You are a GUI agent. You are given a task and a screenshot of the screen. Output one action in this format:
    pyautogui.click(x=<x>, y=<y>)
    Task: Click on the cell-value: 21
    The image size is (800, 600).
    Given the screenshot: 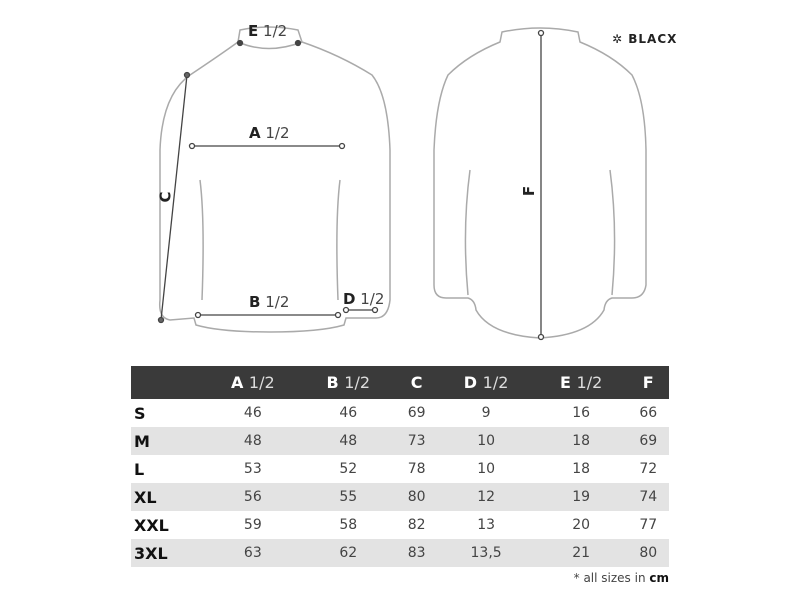 What is the action you would take?
    pyautogui.click(x=581, y=553)
    